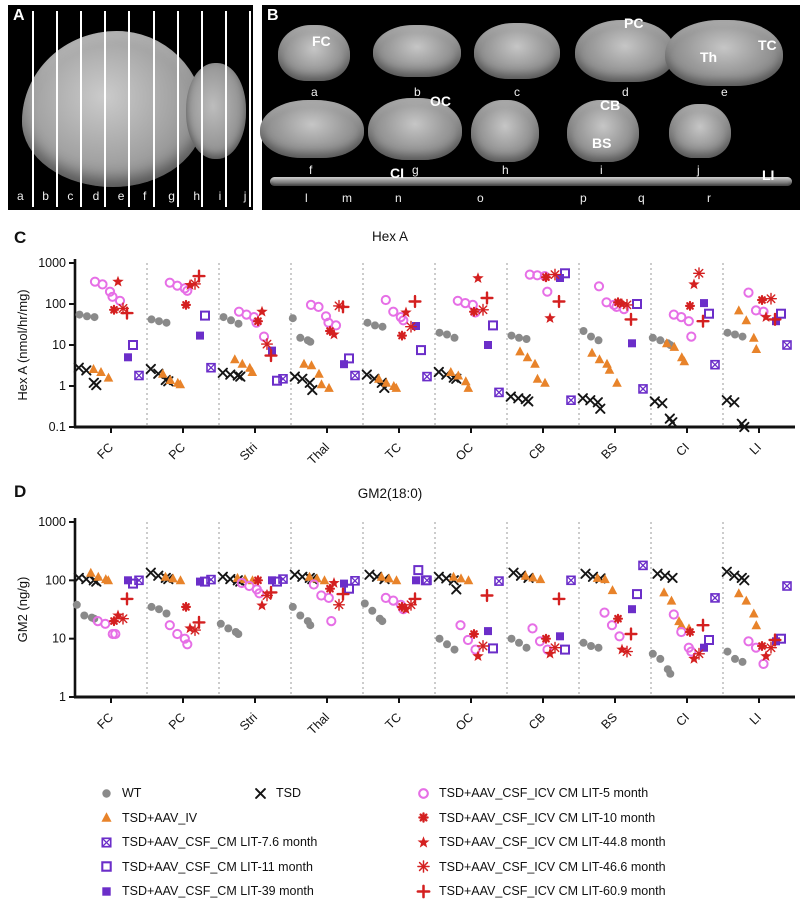 The image size is (805, 900). Describe the element at coordinates (505, 131) in the screenshot. I see `brain-slice-h` at that location.